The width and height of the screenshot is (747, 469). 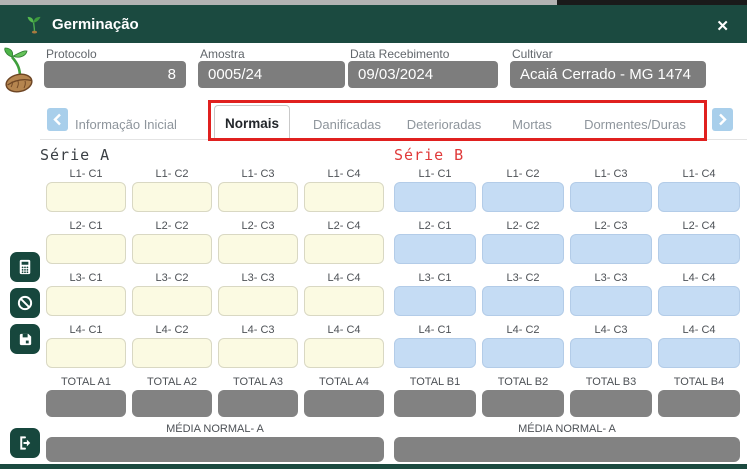 I want to click on save-button, so click(x=25, y=339).